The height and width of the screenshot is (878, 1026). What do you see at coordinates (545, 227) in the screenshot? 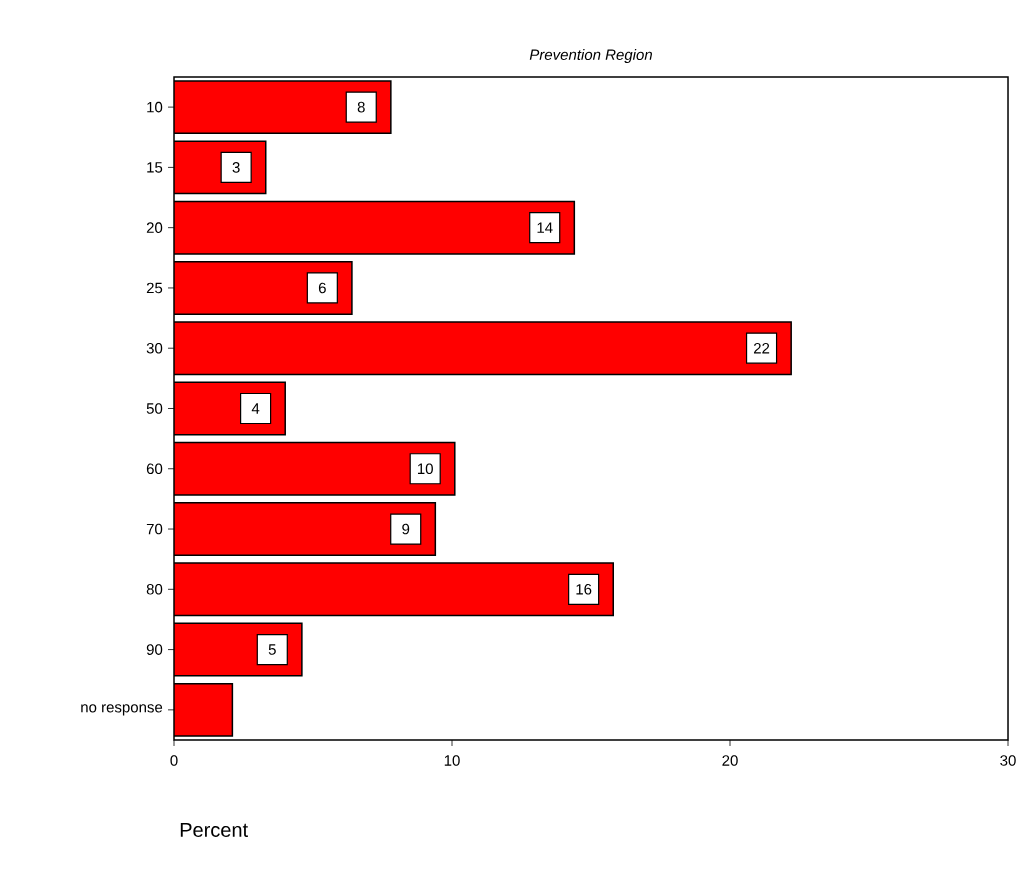
I see `data-label: 14` at bounding box center [545, 227].